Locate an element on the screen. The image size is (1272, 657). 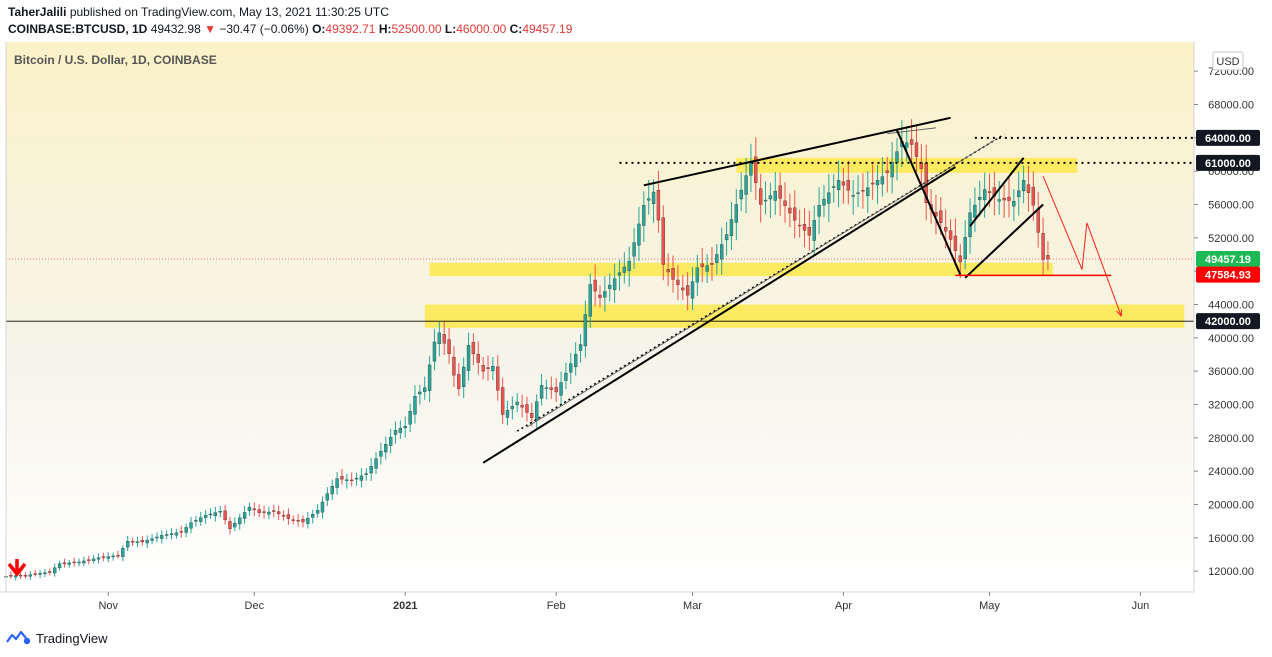
channel-top-line is located at coordinates (997, 192).